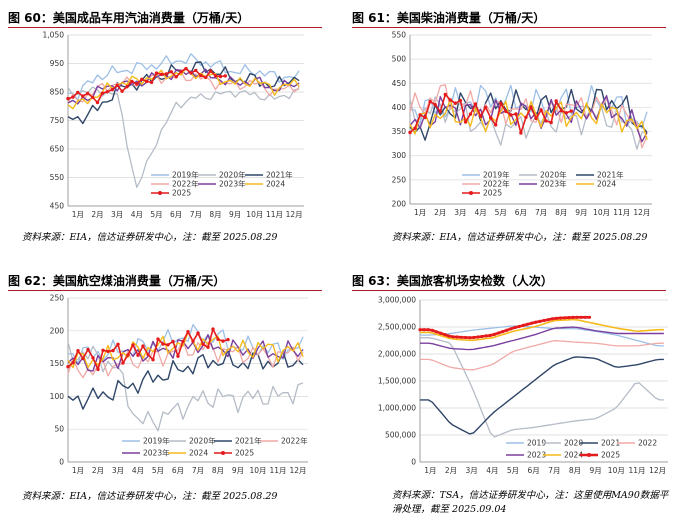  What do you see at coordinates (57, 120) in the screenshot?
I see `y-tick-label: 750` at bounding box center [57, 120].